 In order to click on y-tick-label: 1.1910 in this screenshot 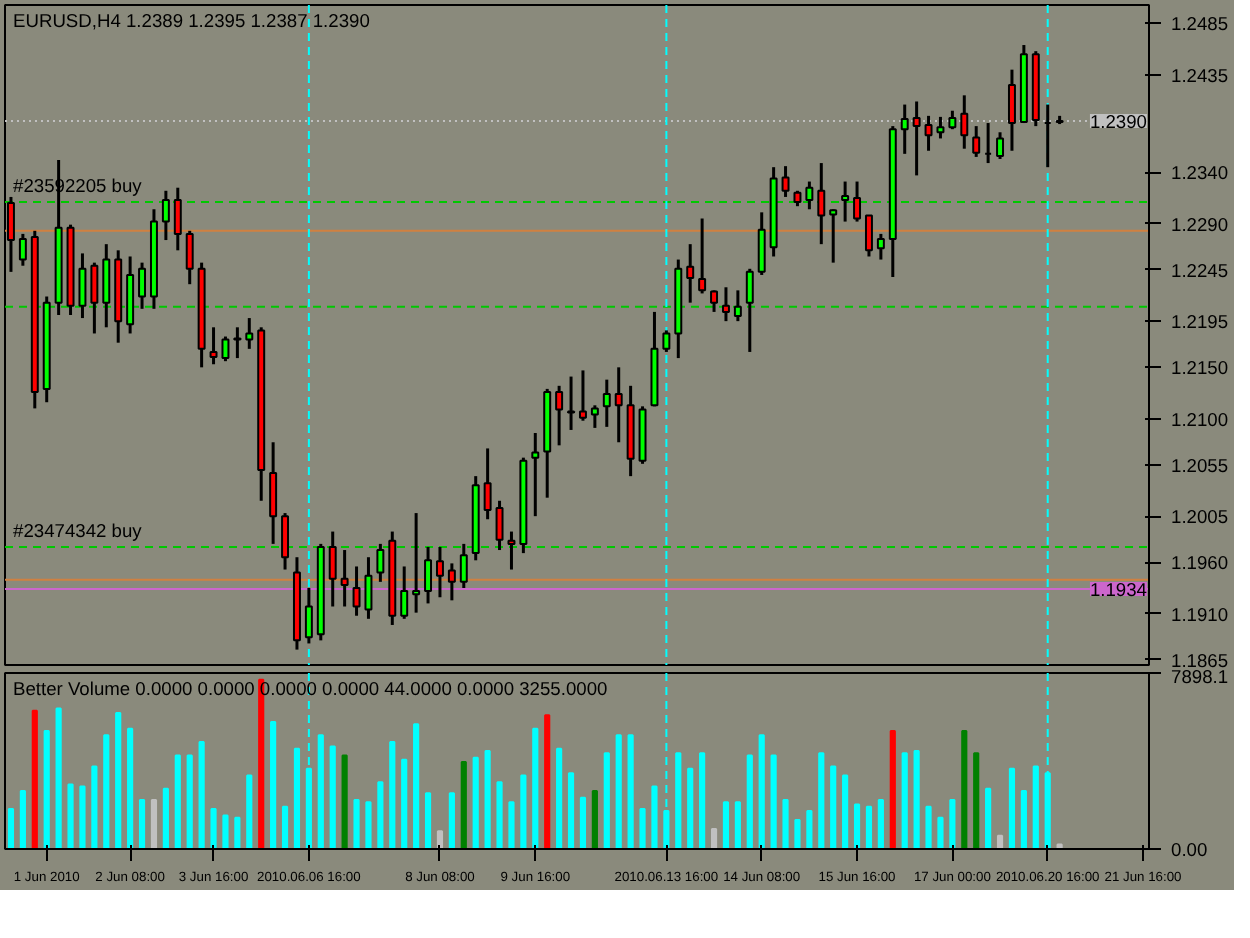, I will do `click(1200, 614)`.